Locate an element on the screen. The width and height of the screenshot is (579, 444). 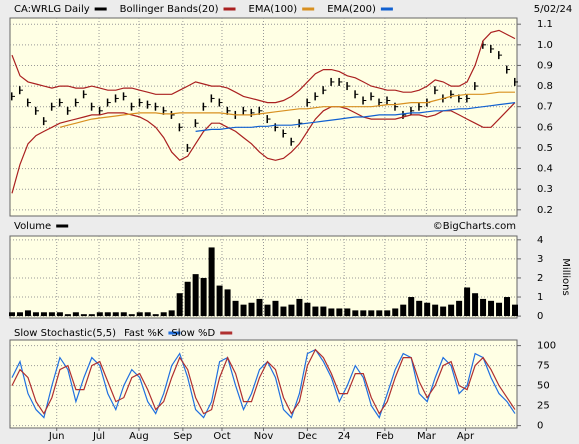
y-tick-label: 100 is located at coordinates (546, 346).